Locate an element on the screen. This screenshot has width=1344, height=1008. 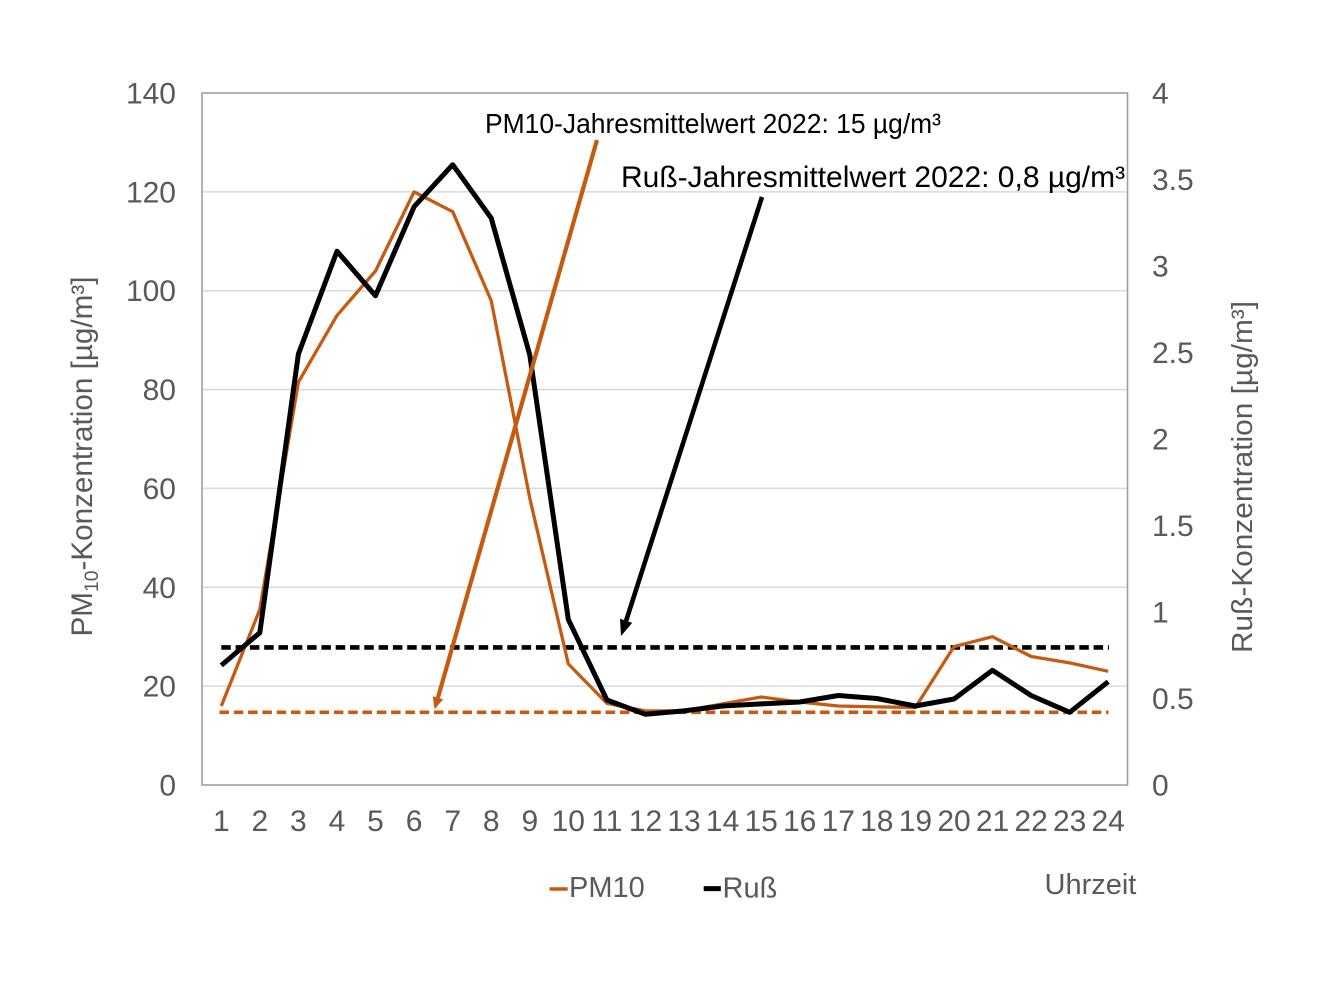
svg-text: 0.5 is located at coordinates (1173, 699).